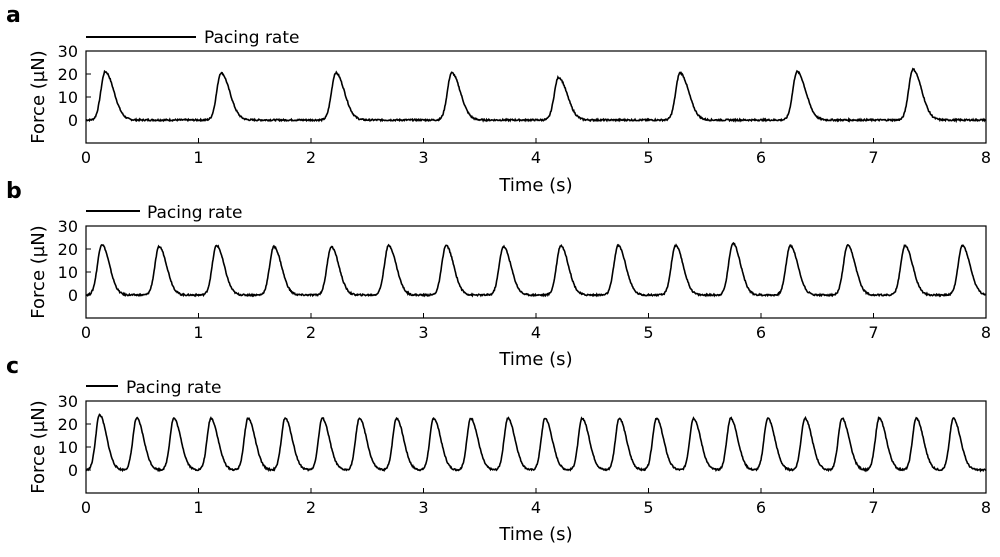 This screenshot has height=557, width=1000. What do you see at coordinates (13, 15) in the screenshot?
I see `panel-letter: a` at bounding box center [13, 15].